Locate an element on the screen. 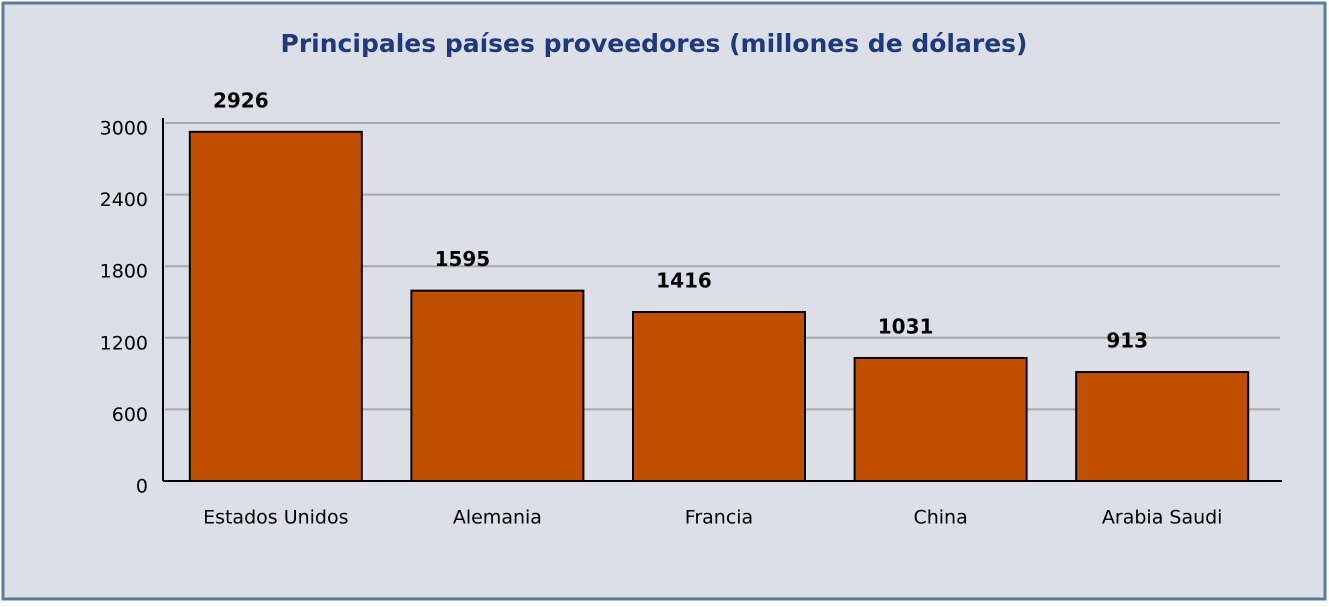 Image resolution: width=1329 pixels, height=607 pixels. y-tick-label: 2400 is located at coordinates (124, 200).